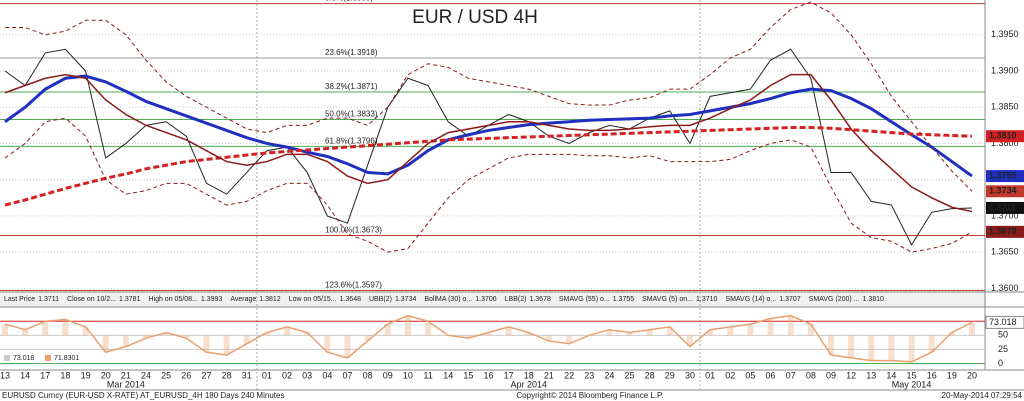  I want to click on x-tick-label: 27, so click(206, 375).